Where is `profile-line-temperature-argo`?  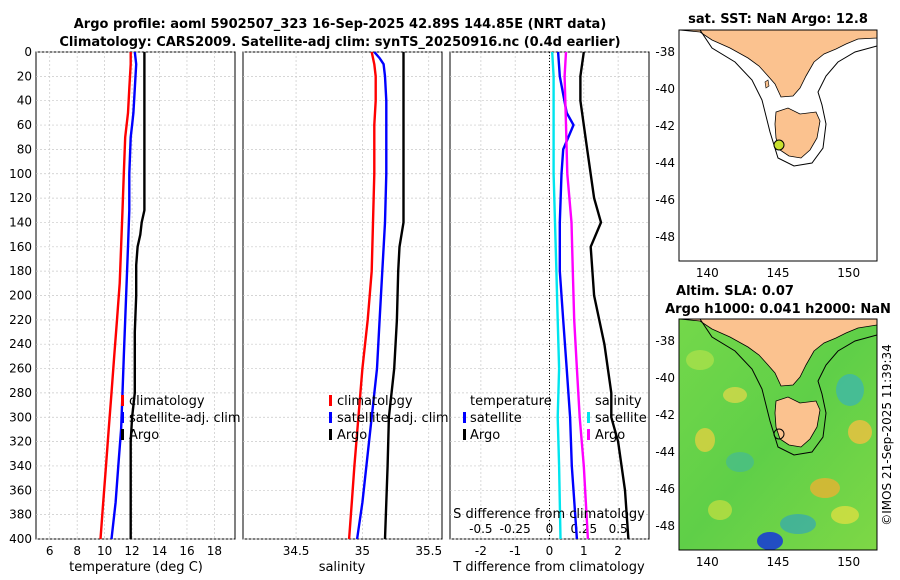 profile-line-temperature-argo is located at coordinates (604, 295).